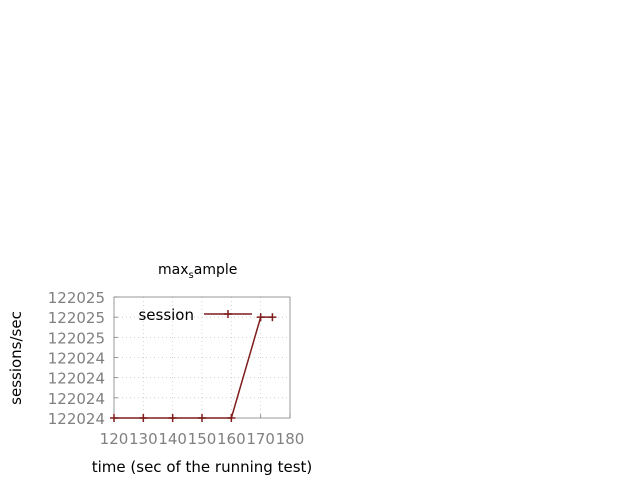  Describe the element at coordinates (166, 315) in the screenshot. I see `legend-label-session: session` at that location.